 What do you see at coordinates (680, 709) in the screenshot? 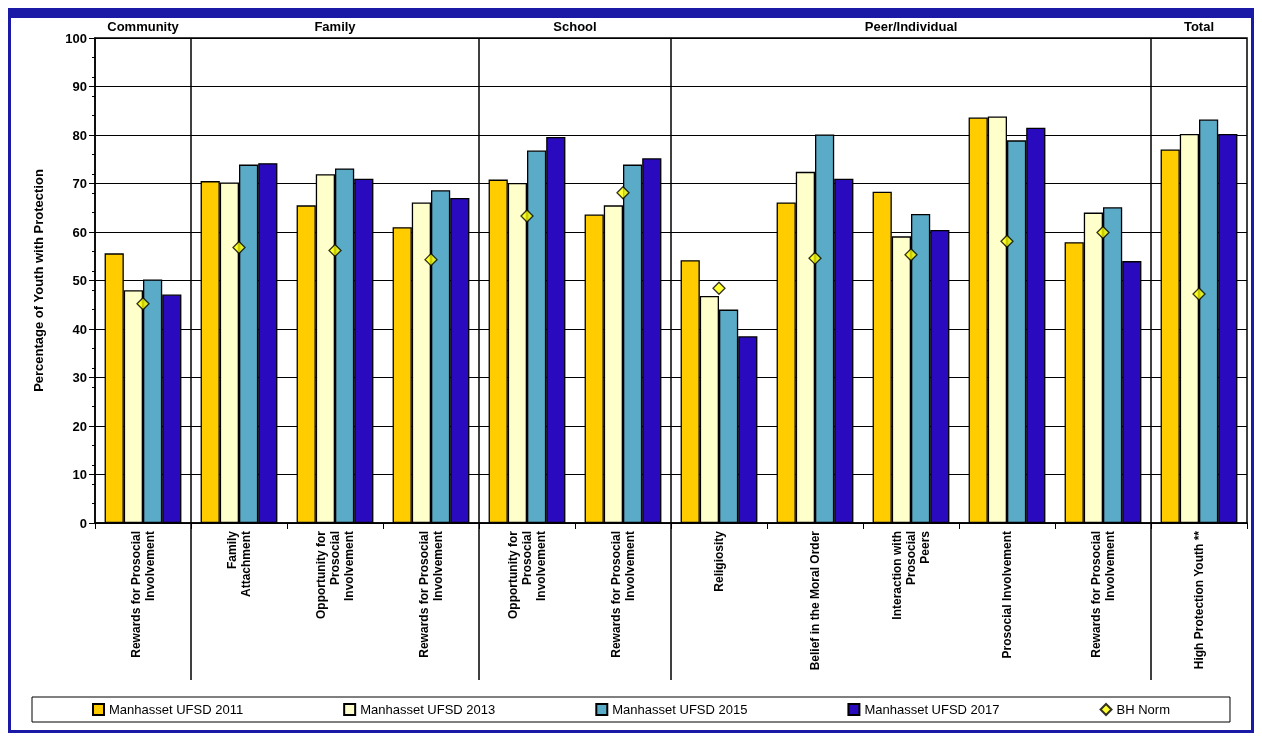
I see `legend-label: Manhasset UFSD 2015` at bounding box center [680, 709].